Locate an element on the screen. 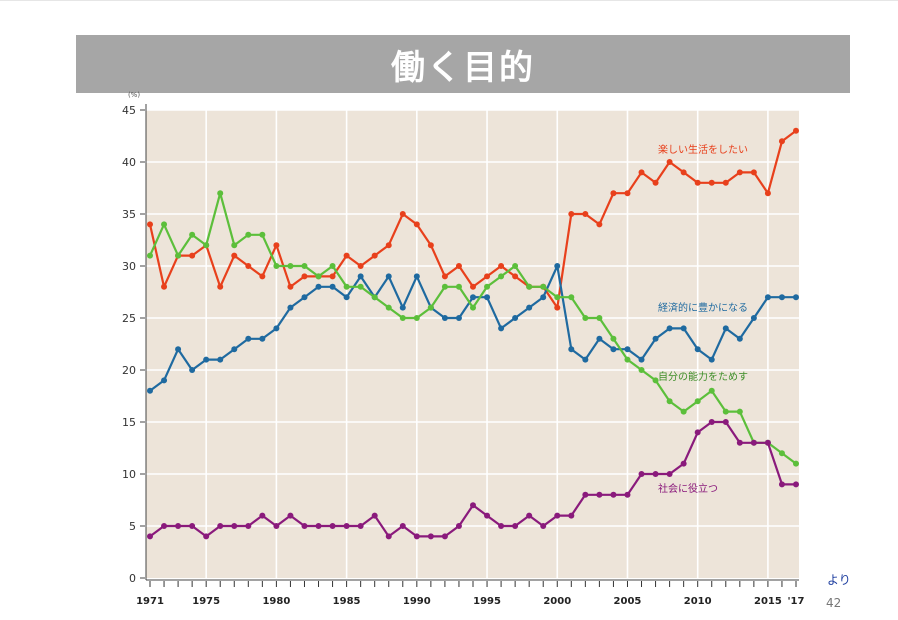 This screenshot has width=898, height=620. page-number: 42 is located at coordinates (834, 603).